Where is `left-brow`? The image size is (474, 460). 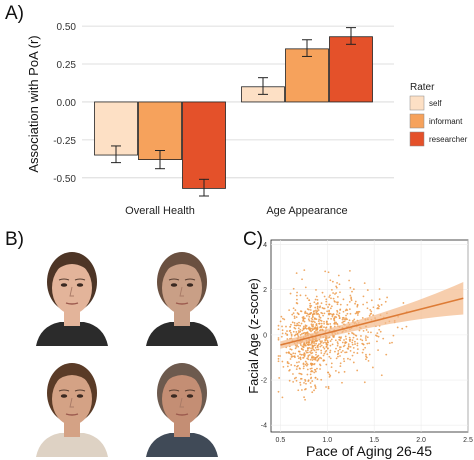
left-brow is located at coordinates (174, 390).